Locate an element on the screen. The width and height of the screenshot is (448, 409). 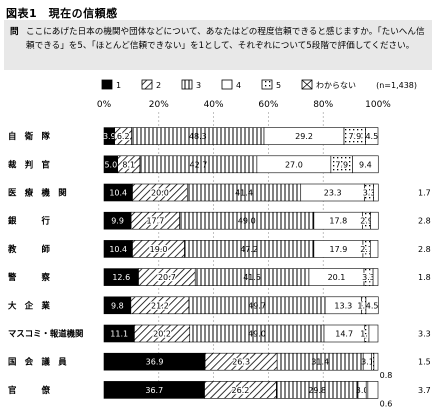
data-label: 0.6 is located at coordinates (386, 403).